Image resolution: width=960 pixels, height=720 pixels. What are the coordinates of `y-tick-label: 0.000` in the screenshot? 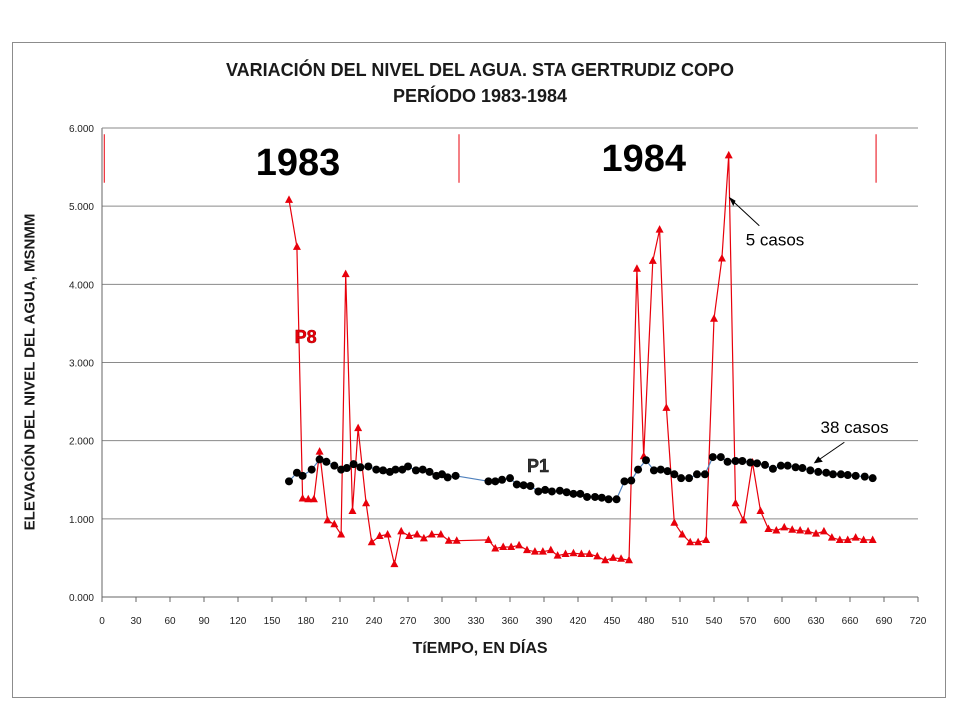 It's located at (81, 598).